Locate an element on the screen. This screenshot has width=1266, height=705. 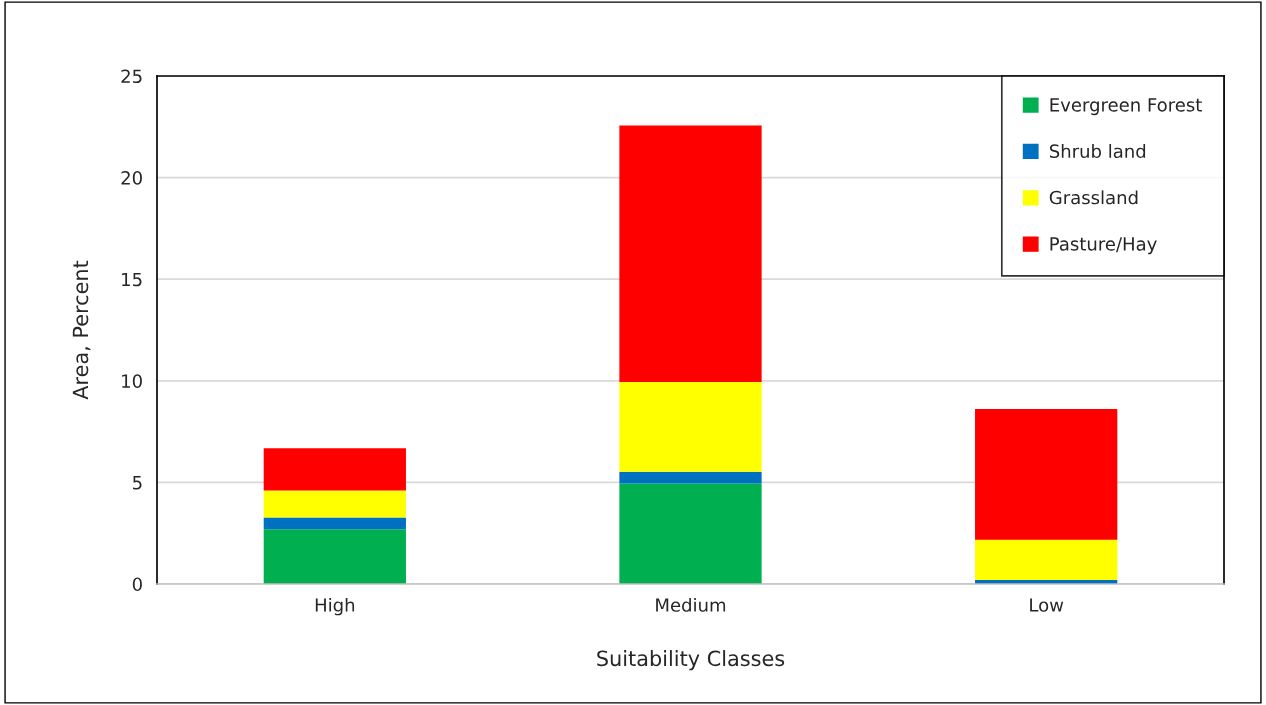
y-axis-title: Area, Percent is located at coordinates (81, 330).